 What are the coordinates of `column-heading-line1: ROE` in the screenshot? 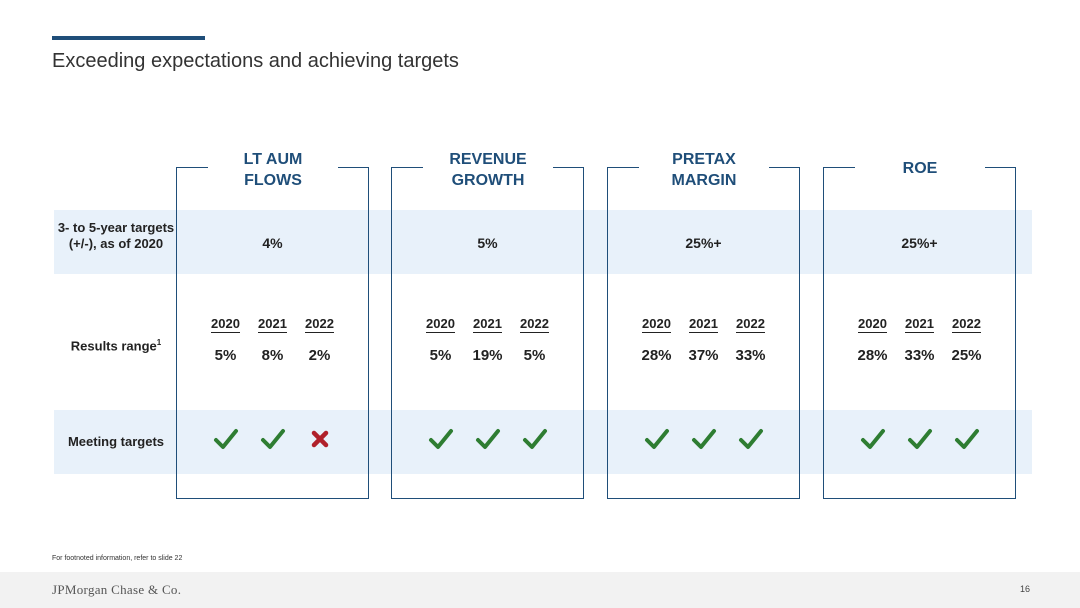 It's located at (920, 168).